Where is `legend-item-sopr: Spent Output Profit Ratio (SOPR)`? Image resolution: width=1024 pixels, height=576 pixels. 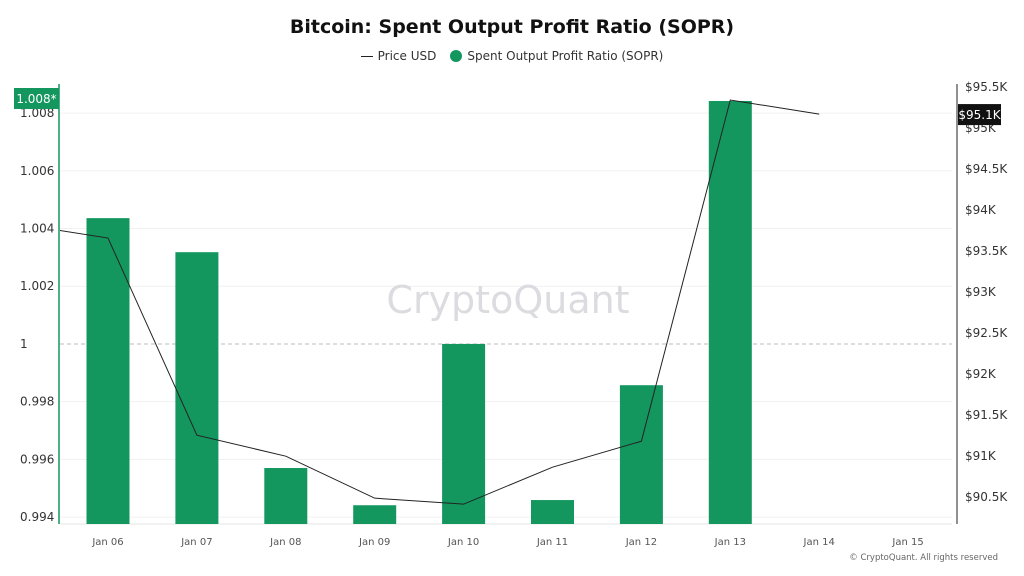 legend-item-sopr: Spent Output Profit Ratio (SOPR) is located at coordinates (556, 56).